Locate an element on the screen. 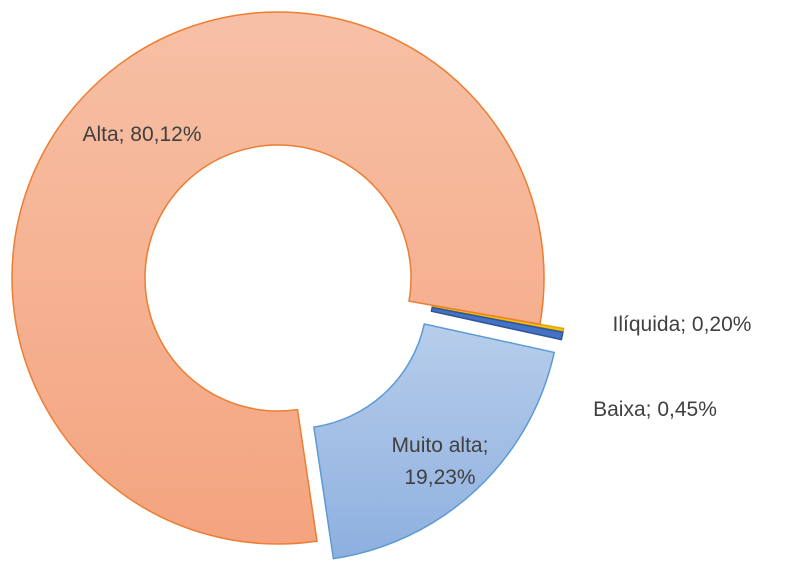  data-label: Baixa; 0,45% is located at coordinates (655, 409).